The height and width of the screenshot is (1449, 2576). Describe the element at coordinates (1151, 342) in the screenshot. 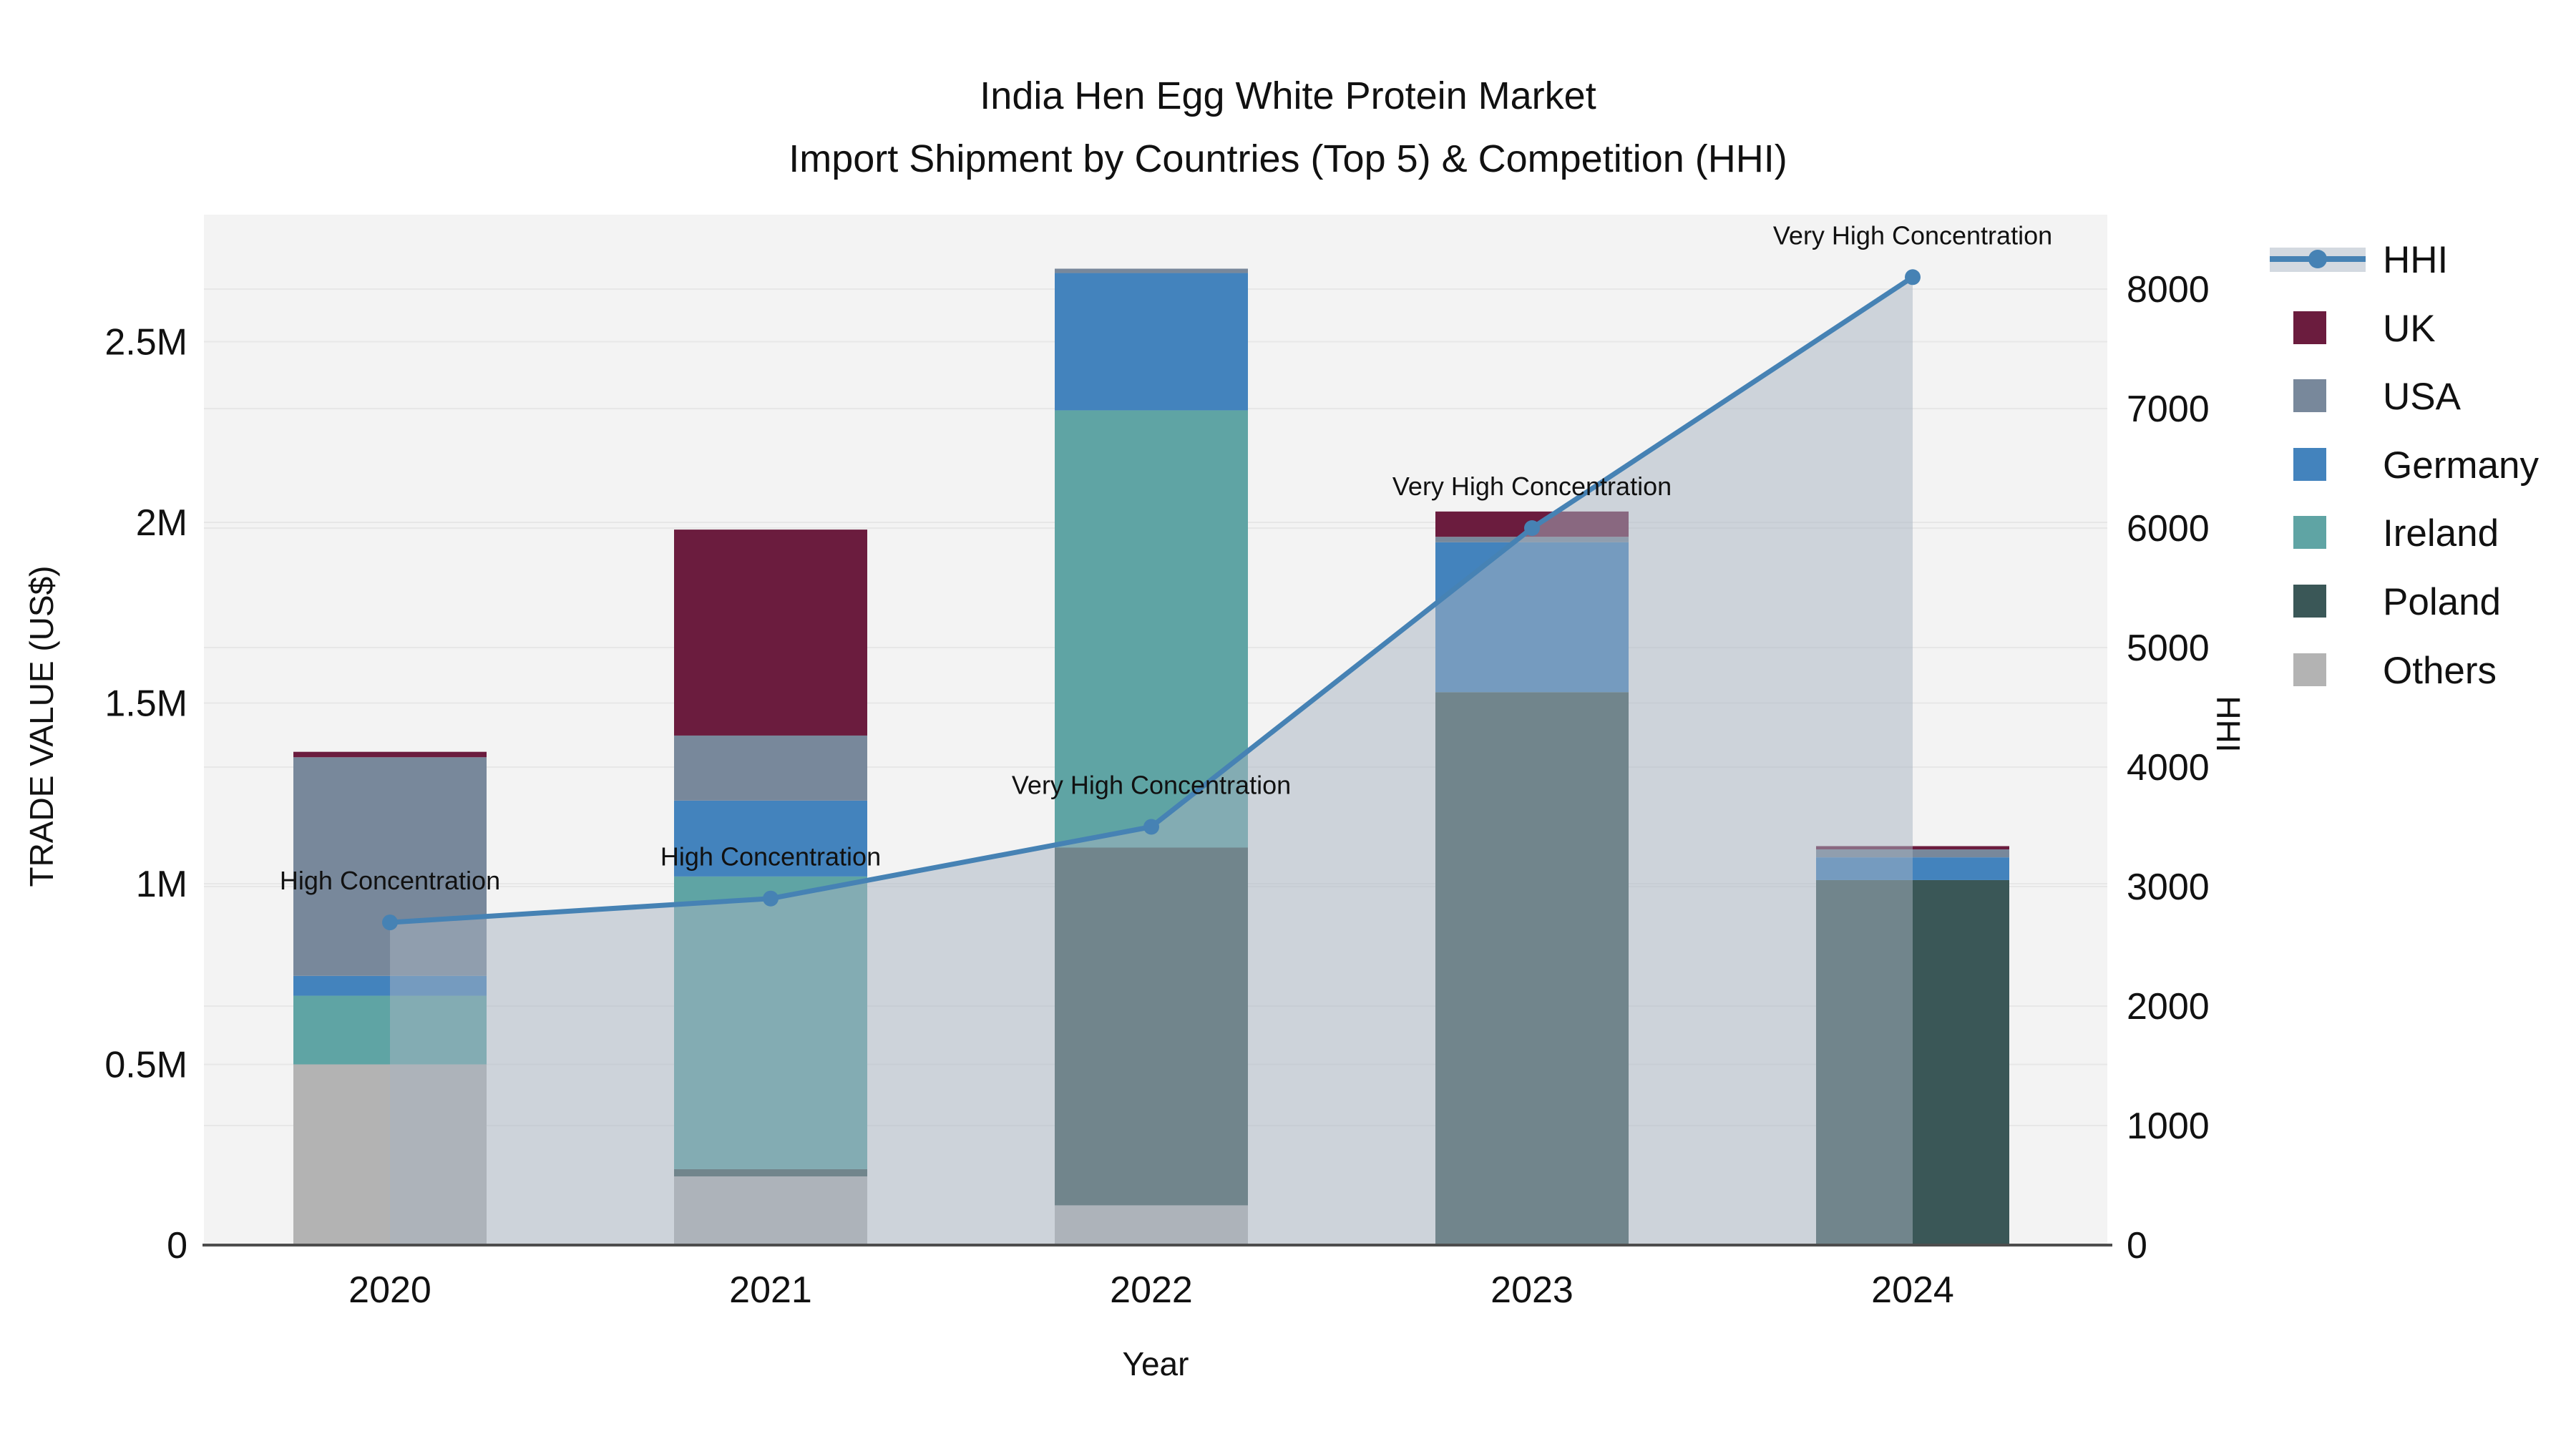

I see `bar-segment-germany-2022` at that location.